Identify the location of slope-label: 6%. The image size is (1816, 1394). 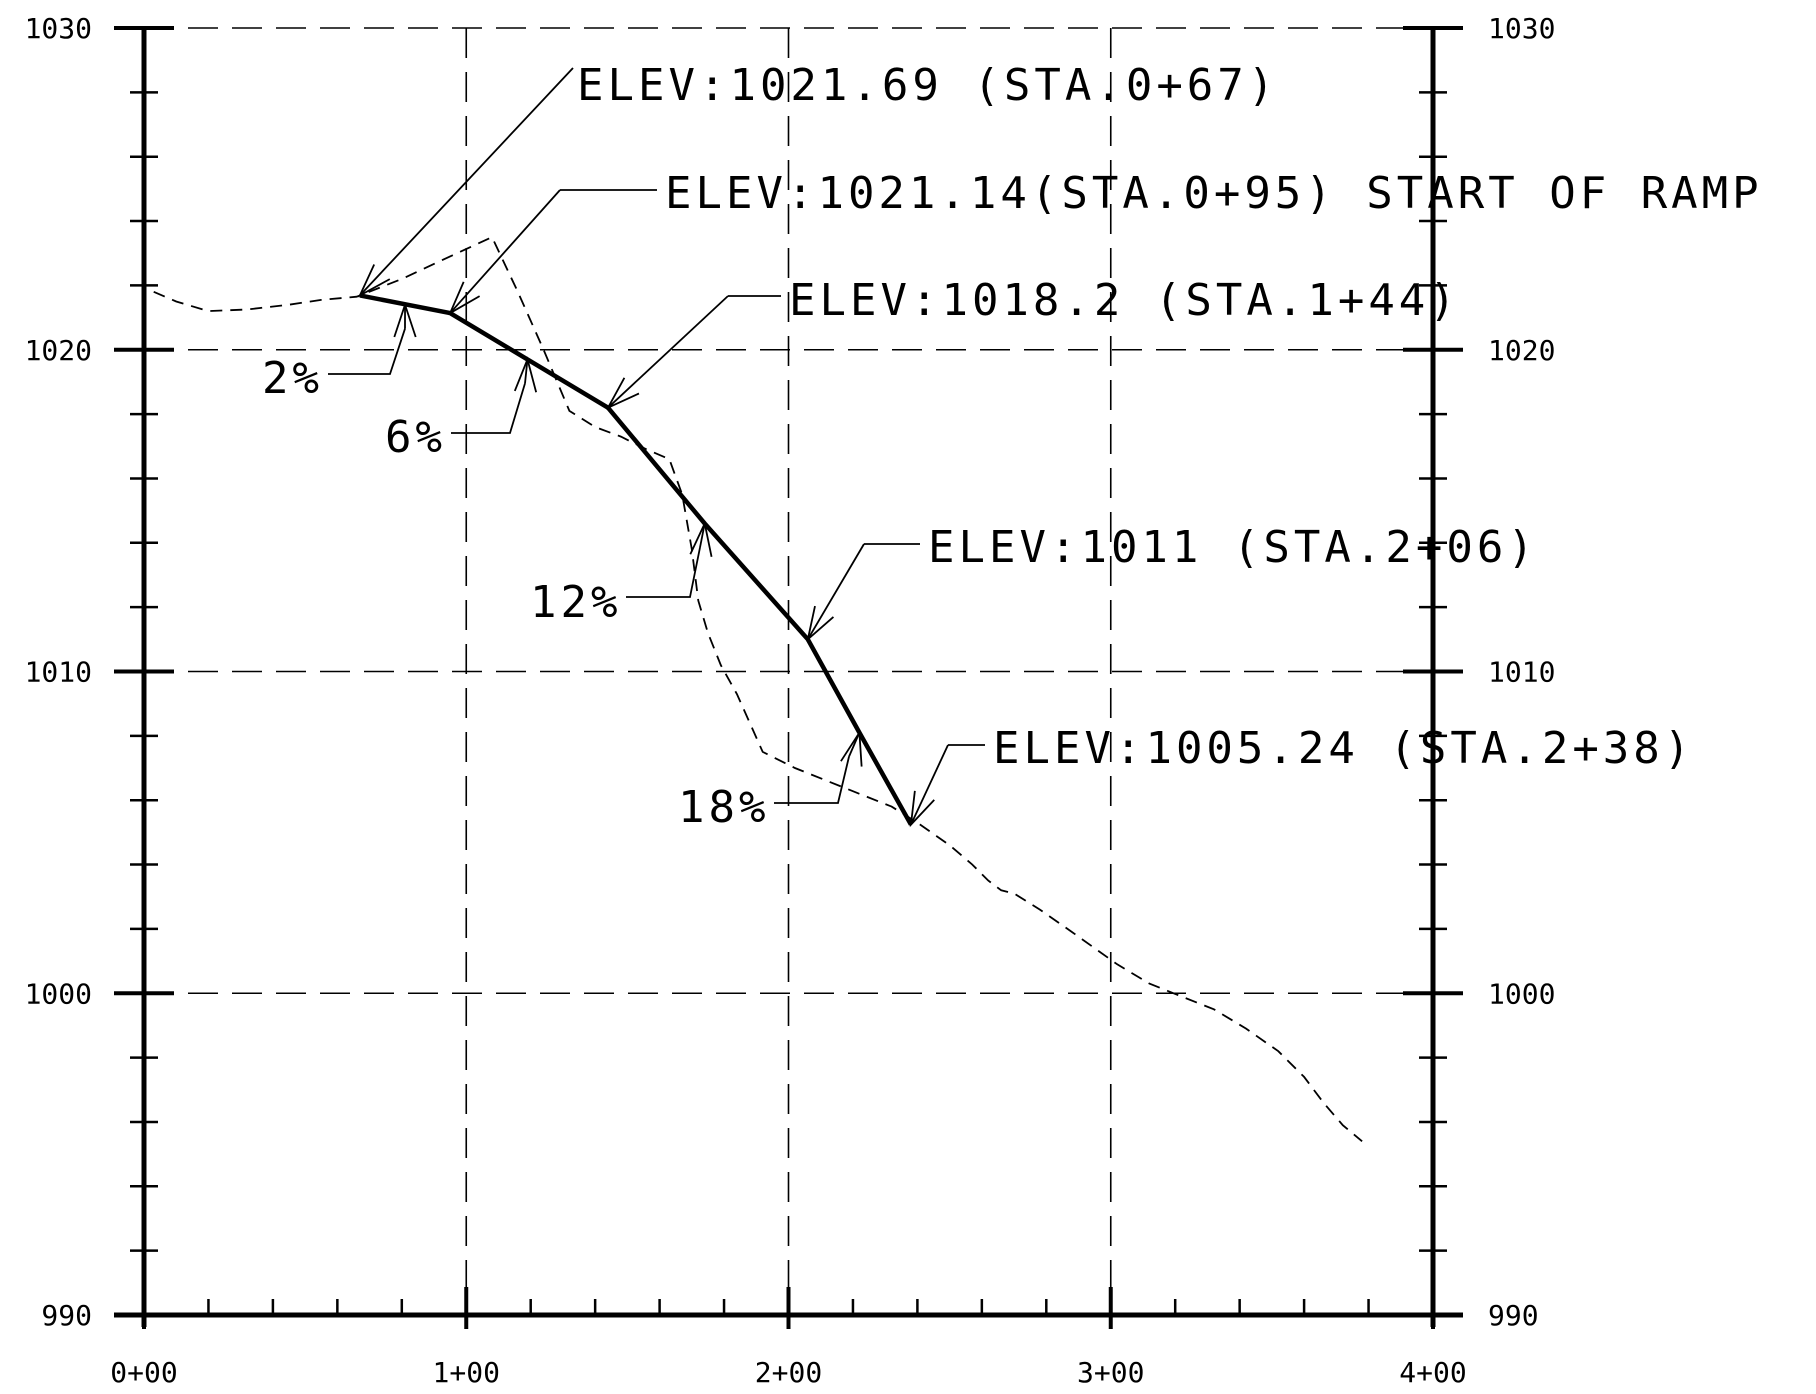
(415, 437).